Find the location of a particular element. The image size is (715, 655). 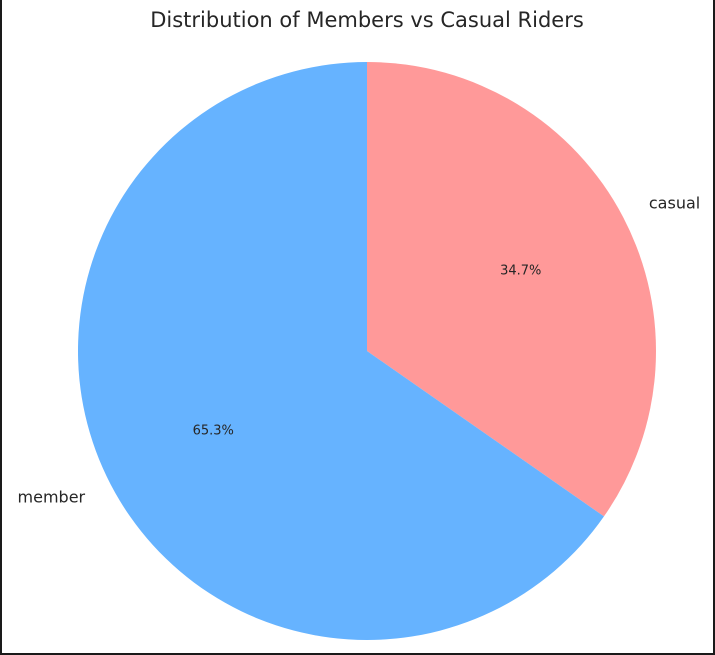

category-label-member: member is located at coordinates (52, 496).